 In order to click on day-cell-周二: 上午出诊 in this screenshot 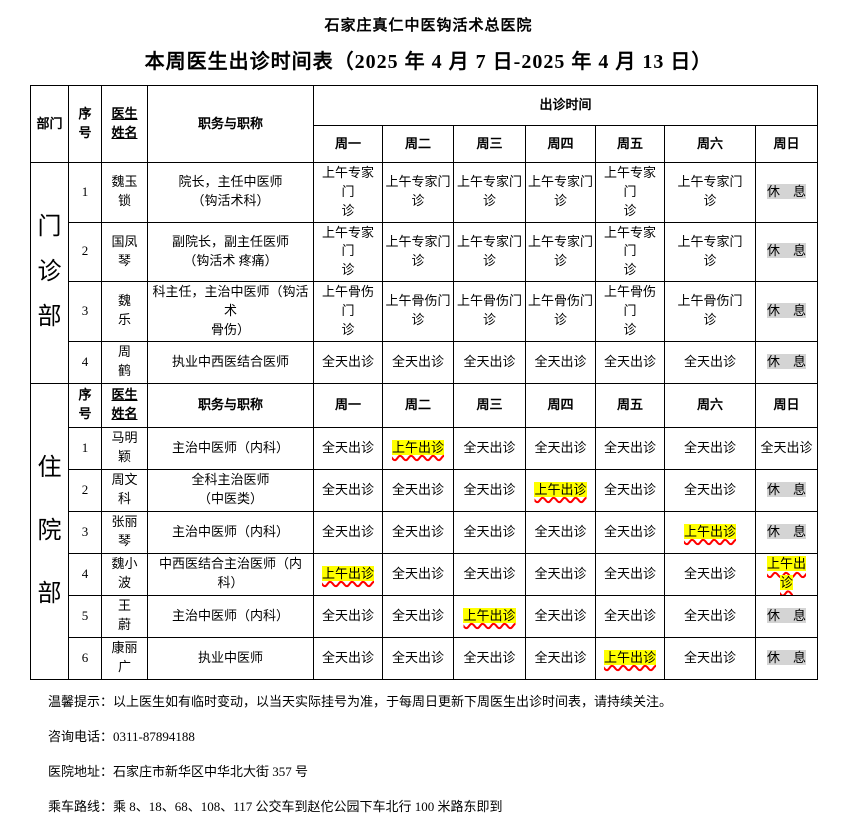, I will do `click(418, 448)`.